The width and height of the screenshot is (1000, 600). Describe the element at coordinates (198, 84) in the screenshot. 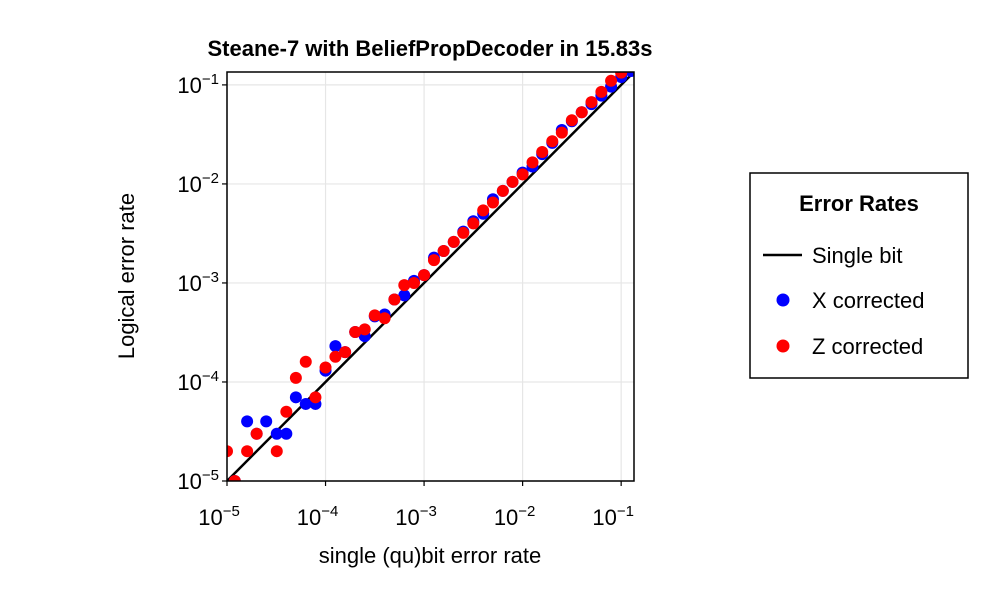

I see `y-tick-label: 10⁻¹` at that location.